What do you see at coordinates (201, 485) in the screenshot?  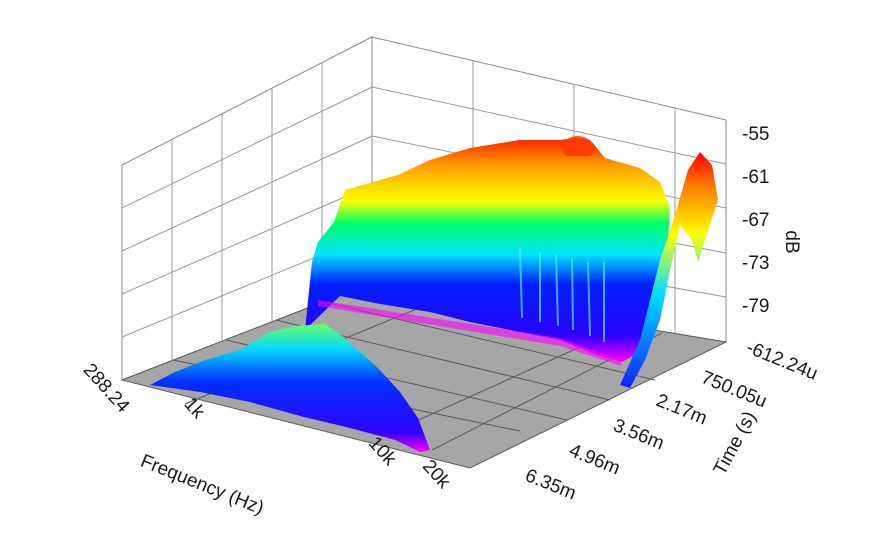 I see `x-axis-title: Frequency (Hz)` at bounding box center [201, 485].